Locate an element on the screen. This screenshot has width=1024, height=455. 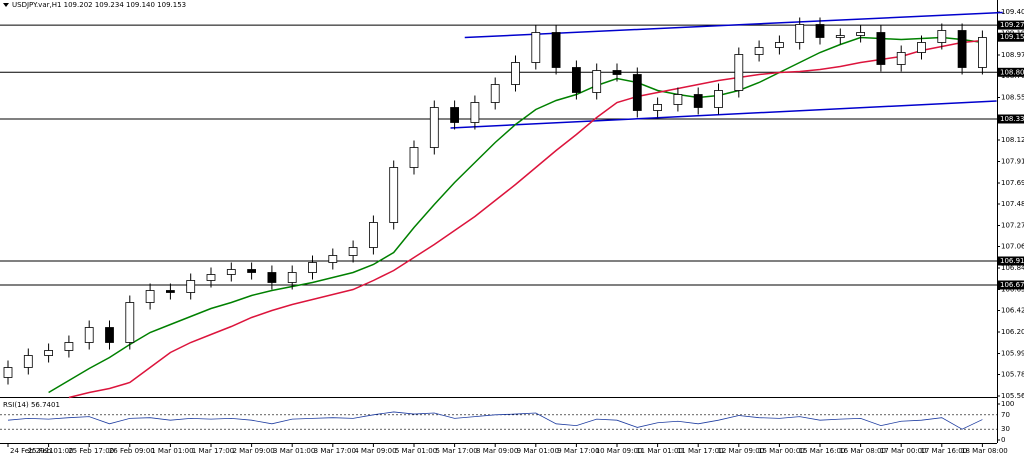
rsi-tick-label: 100 is located at coordinates (1007, 404).